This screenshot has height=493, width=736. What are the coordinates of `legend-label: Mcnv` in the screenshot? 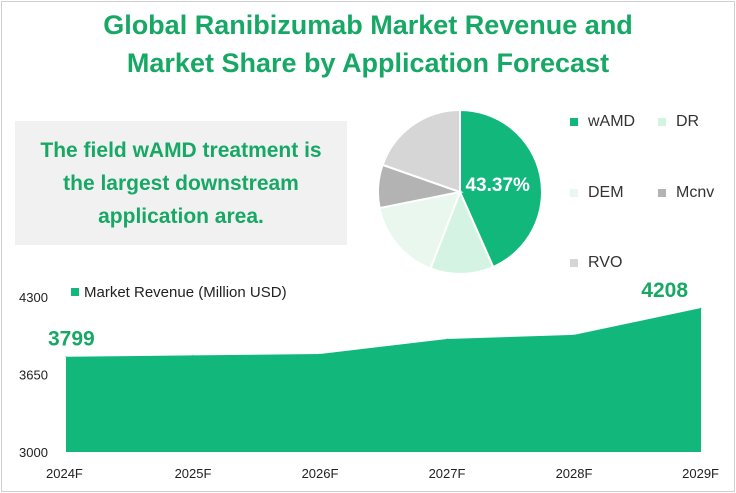 It's located at (695, 192).